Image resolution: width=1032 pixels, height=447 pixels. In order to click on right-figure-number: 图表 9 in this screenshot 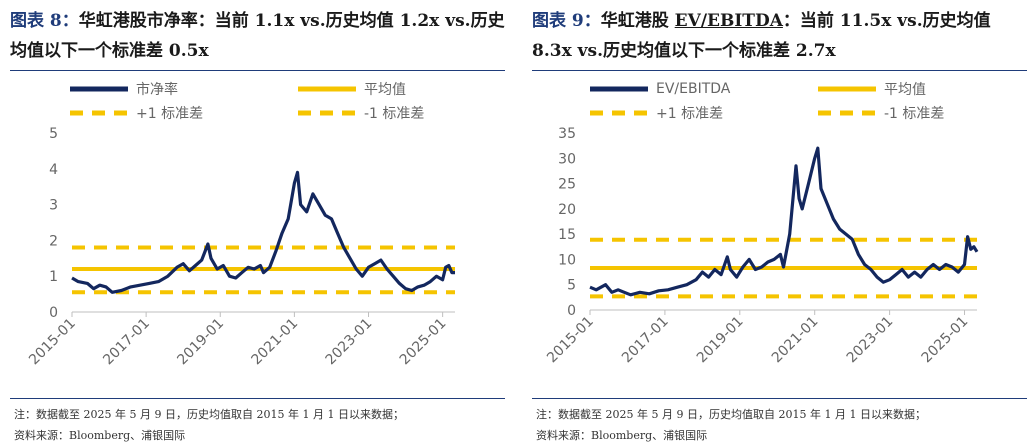, I will do `click(558, 21)`.